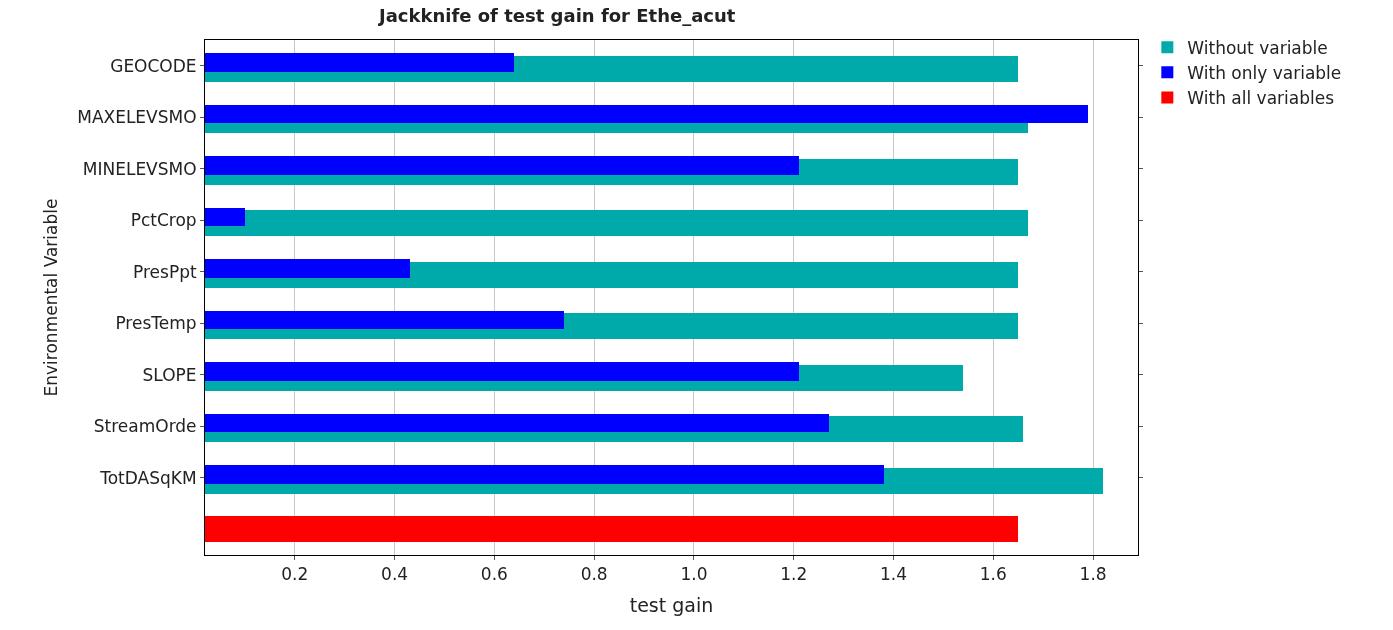 The image size is (1393, 630). I want to click on y-tick-label: PctCrop, so click(163, 220).